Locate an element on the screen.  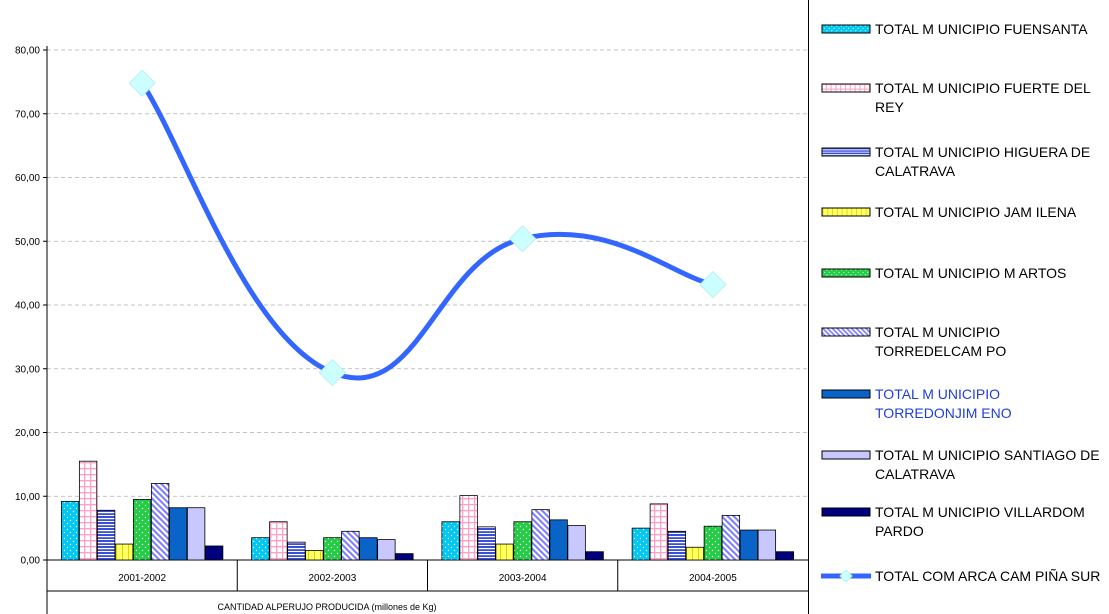
legend-item: TOTAL M UNICIPIO JAM ILENA is located at coordinates (963, 212).